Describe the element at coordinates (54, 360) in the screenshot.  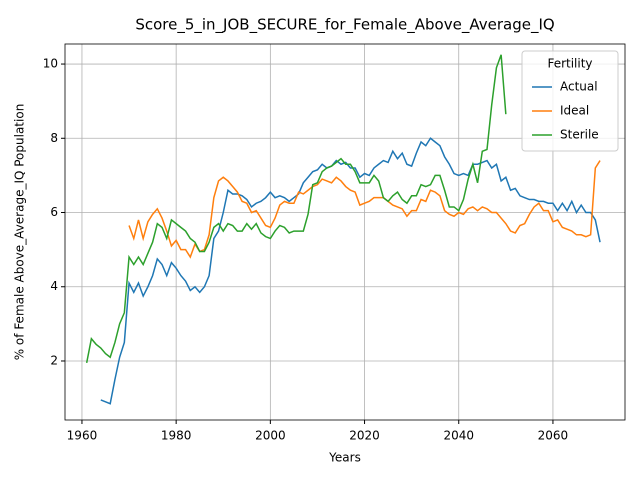
I see `y-tick-label: 2` at that location.